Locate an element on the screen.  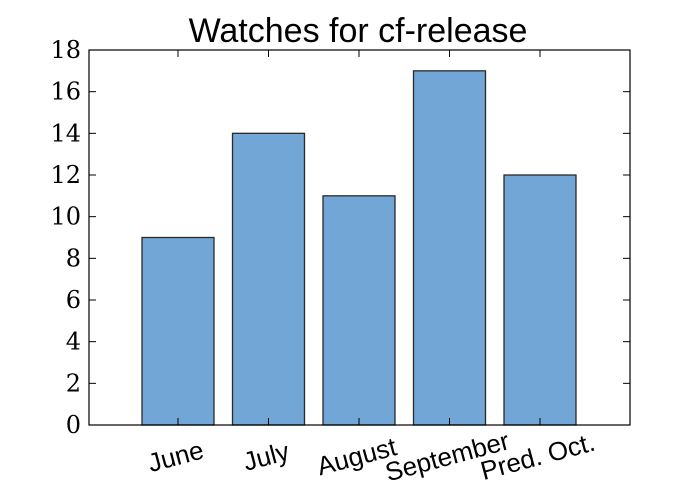
y-tick-label-1: 2 is located at coordinates (73, 383).